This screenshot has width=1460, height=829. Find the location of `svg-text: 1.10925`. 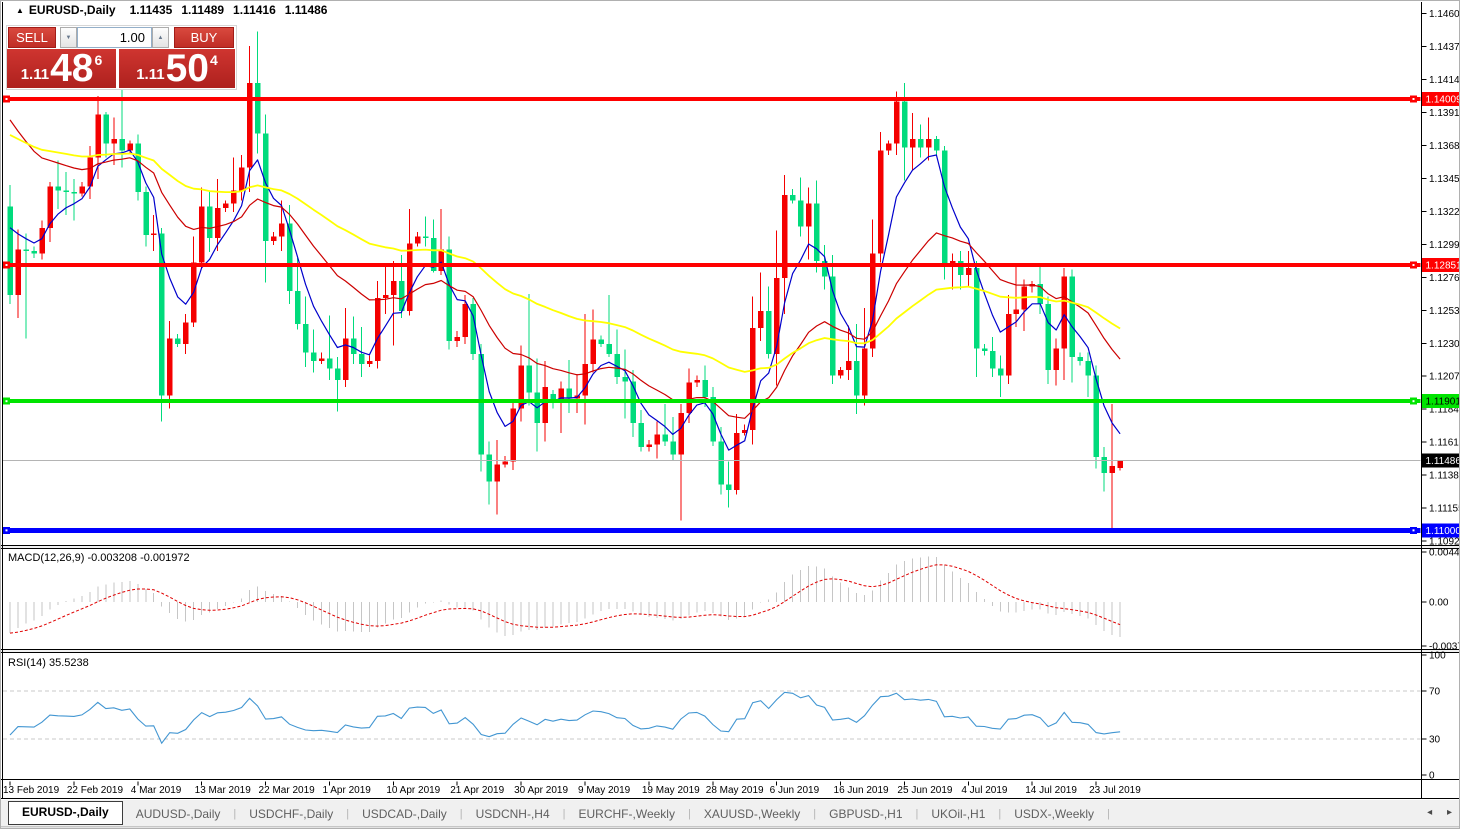

svg-text: 1.10925 is located at coordinates (1444, 542).